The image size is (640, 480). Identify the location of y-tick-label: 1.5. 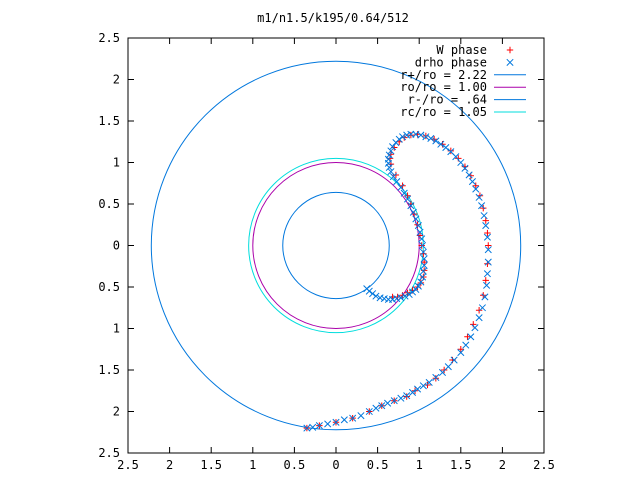
(109, 370).